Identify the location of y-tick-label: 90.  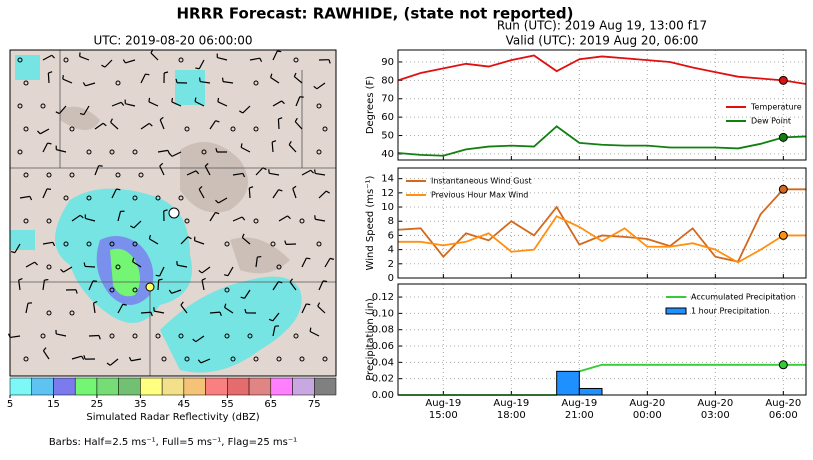
(387, 62).